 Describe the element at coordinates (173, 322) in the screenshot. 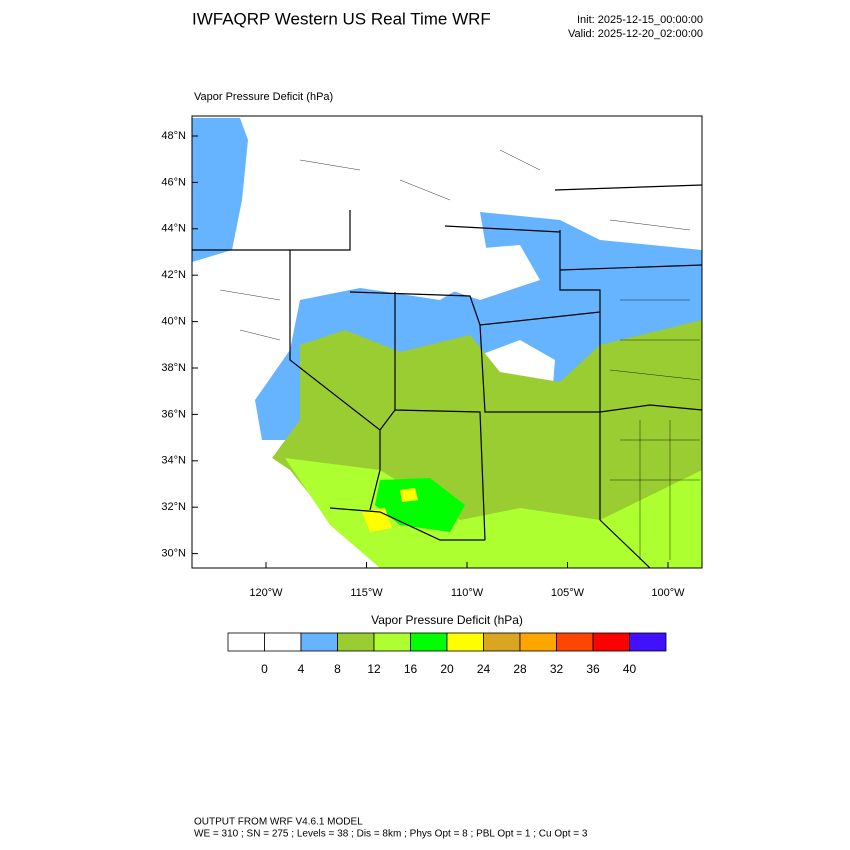

I see `lat-label: 40°N` at that location.